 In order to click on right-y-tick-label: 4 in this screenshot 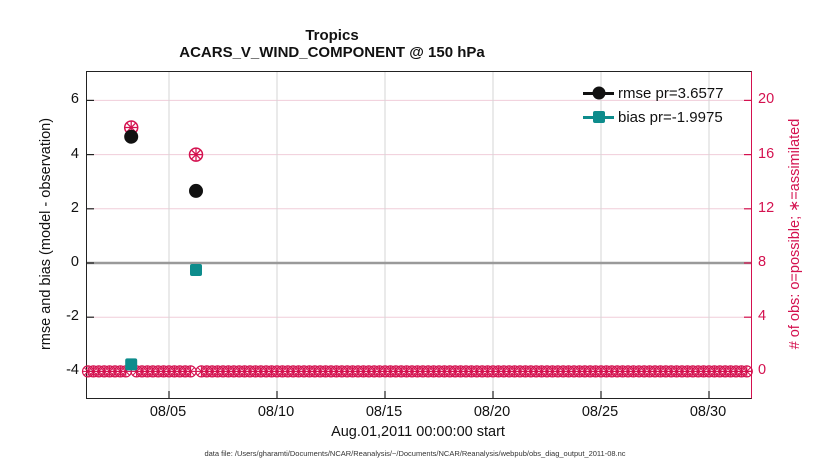, I will do `click(762, 316)`.